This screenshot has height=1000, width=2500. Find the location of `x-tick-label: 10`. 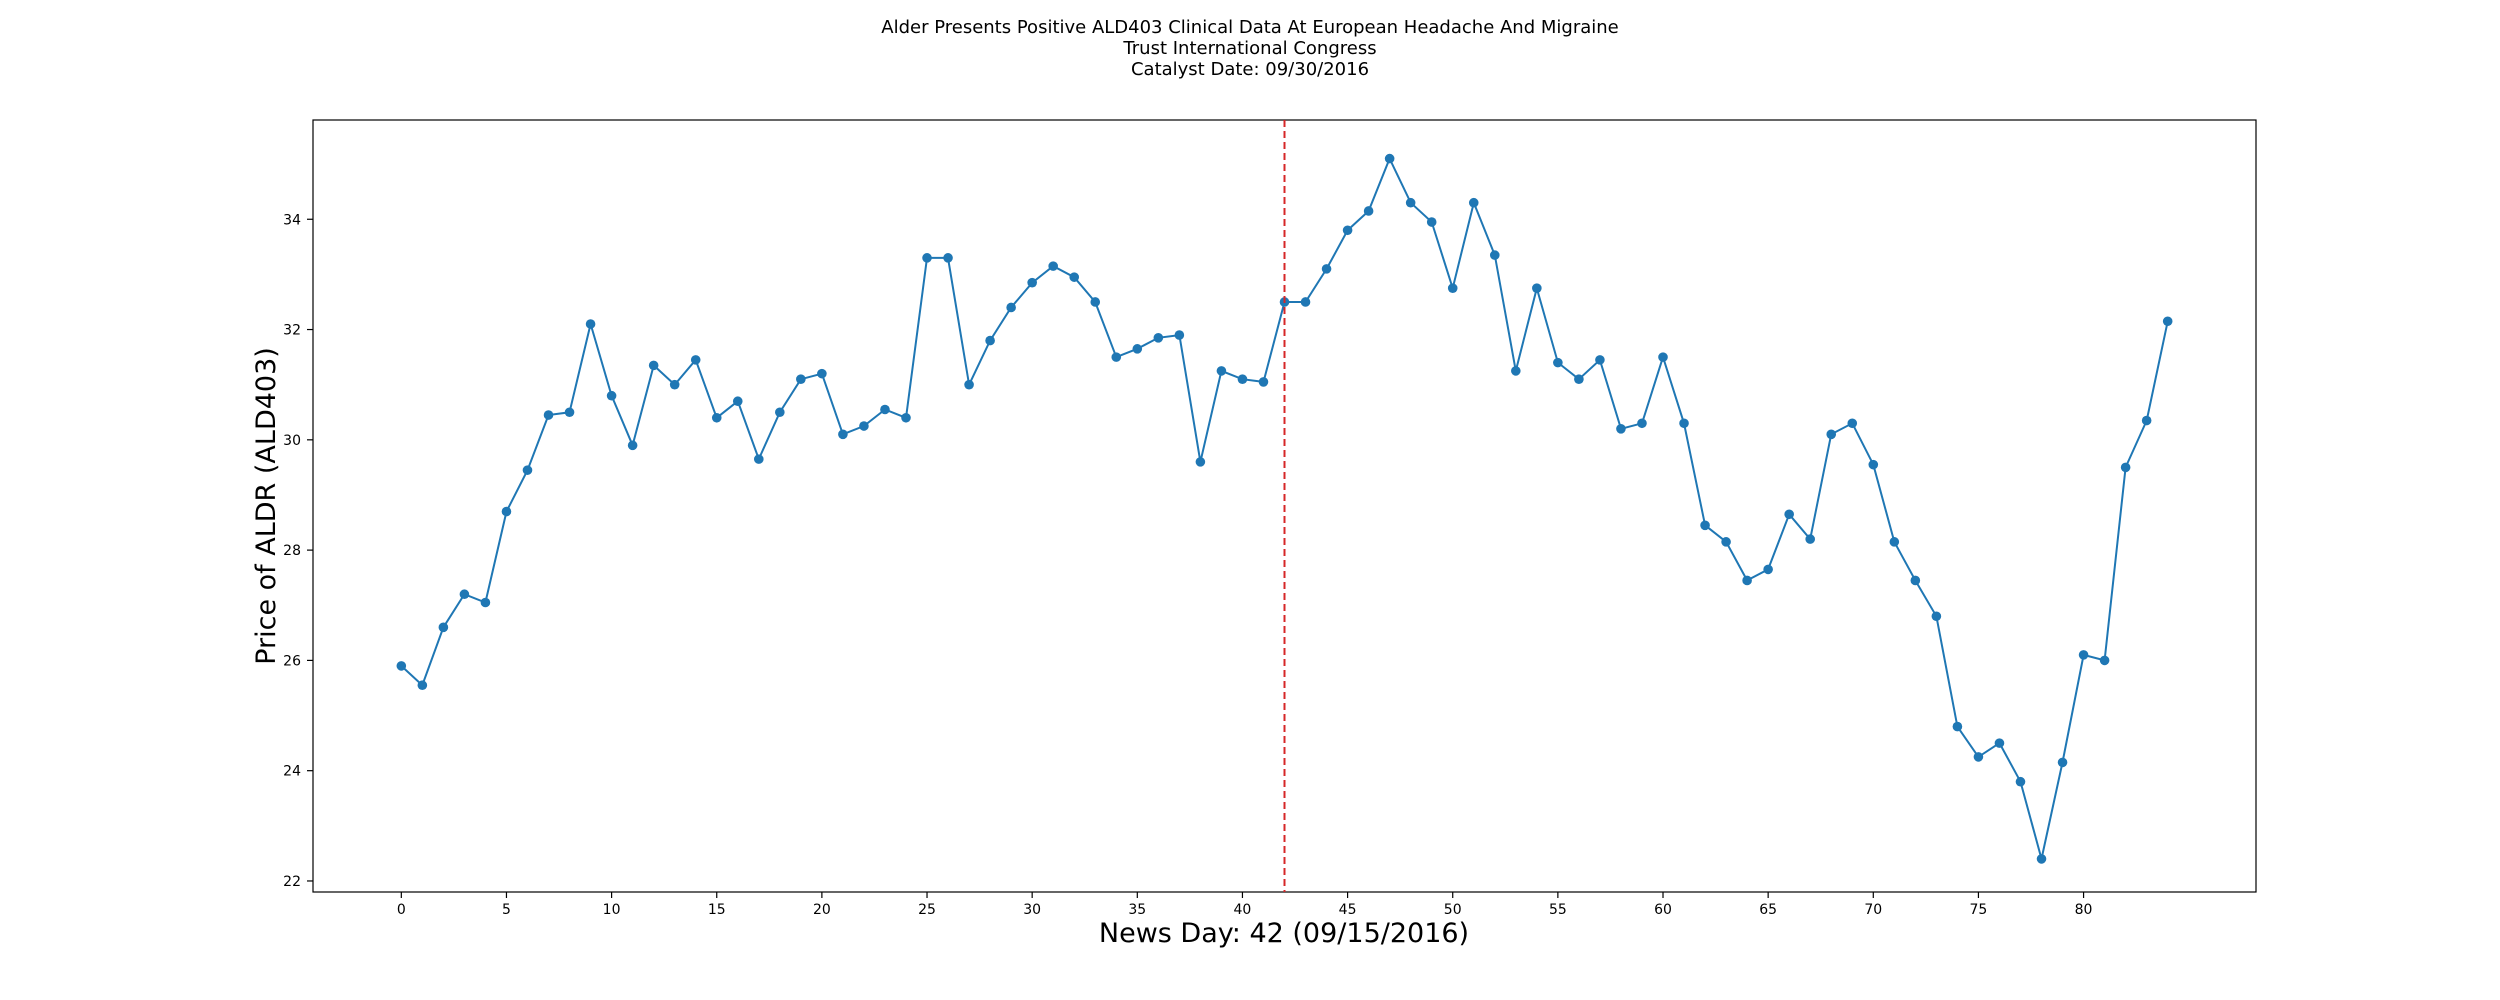

x-tick-label: 10 is located at coordinates (612, 910).